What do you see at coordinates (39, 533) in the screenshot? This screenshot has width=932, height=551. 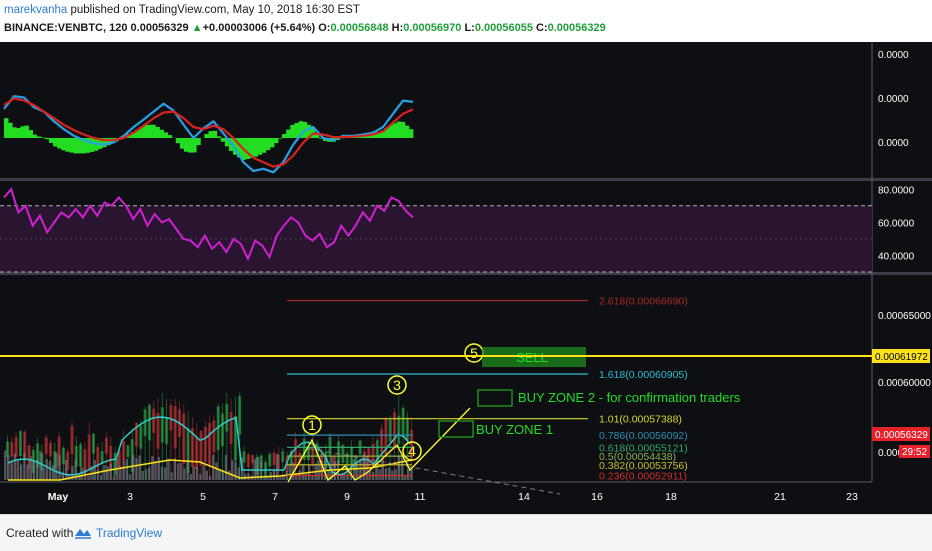 I see `created-with-label: Created with` at bounding box center [39, 533].